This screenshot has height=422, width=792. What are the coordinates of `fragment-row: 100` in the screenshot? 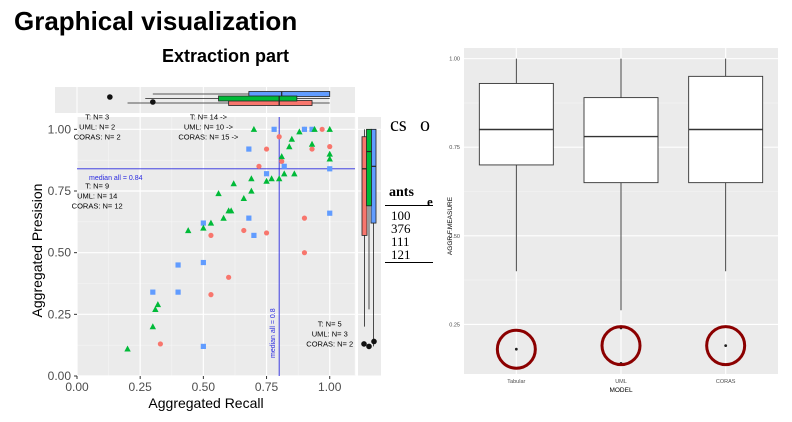 It's located at (401, 215).